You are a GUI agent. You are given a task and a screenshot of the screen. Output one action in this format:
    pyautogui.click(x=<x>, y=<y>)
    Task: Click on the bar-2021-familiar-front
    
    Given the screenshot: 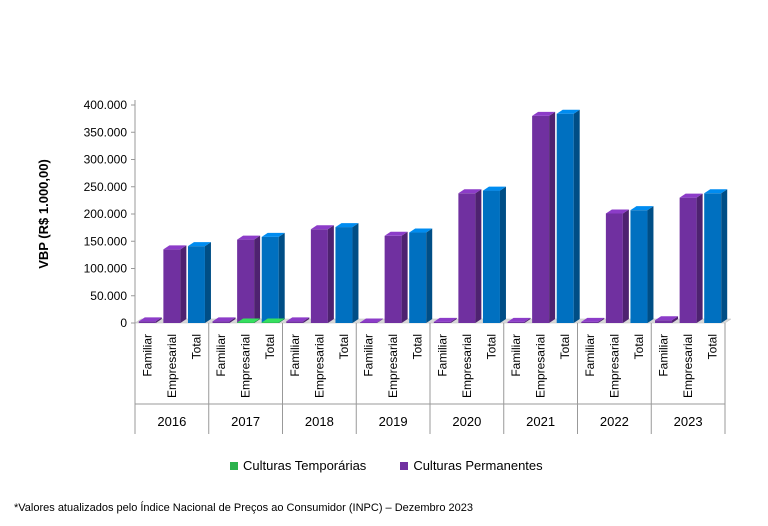 What is the action you would take?
    pyautogui.click(x=516, y=322)
    